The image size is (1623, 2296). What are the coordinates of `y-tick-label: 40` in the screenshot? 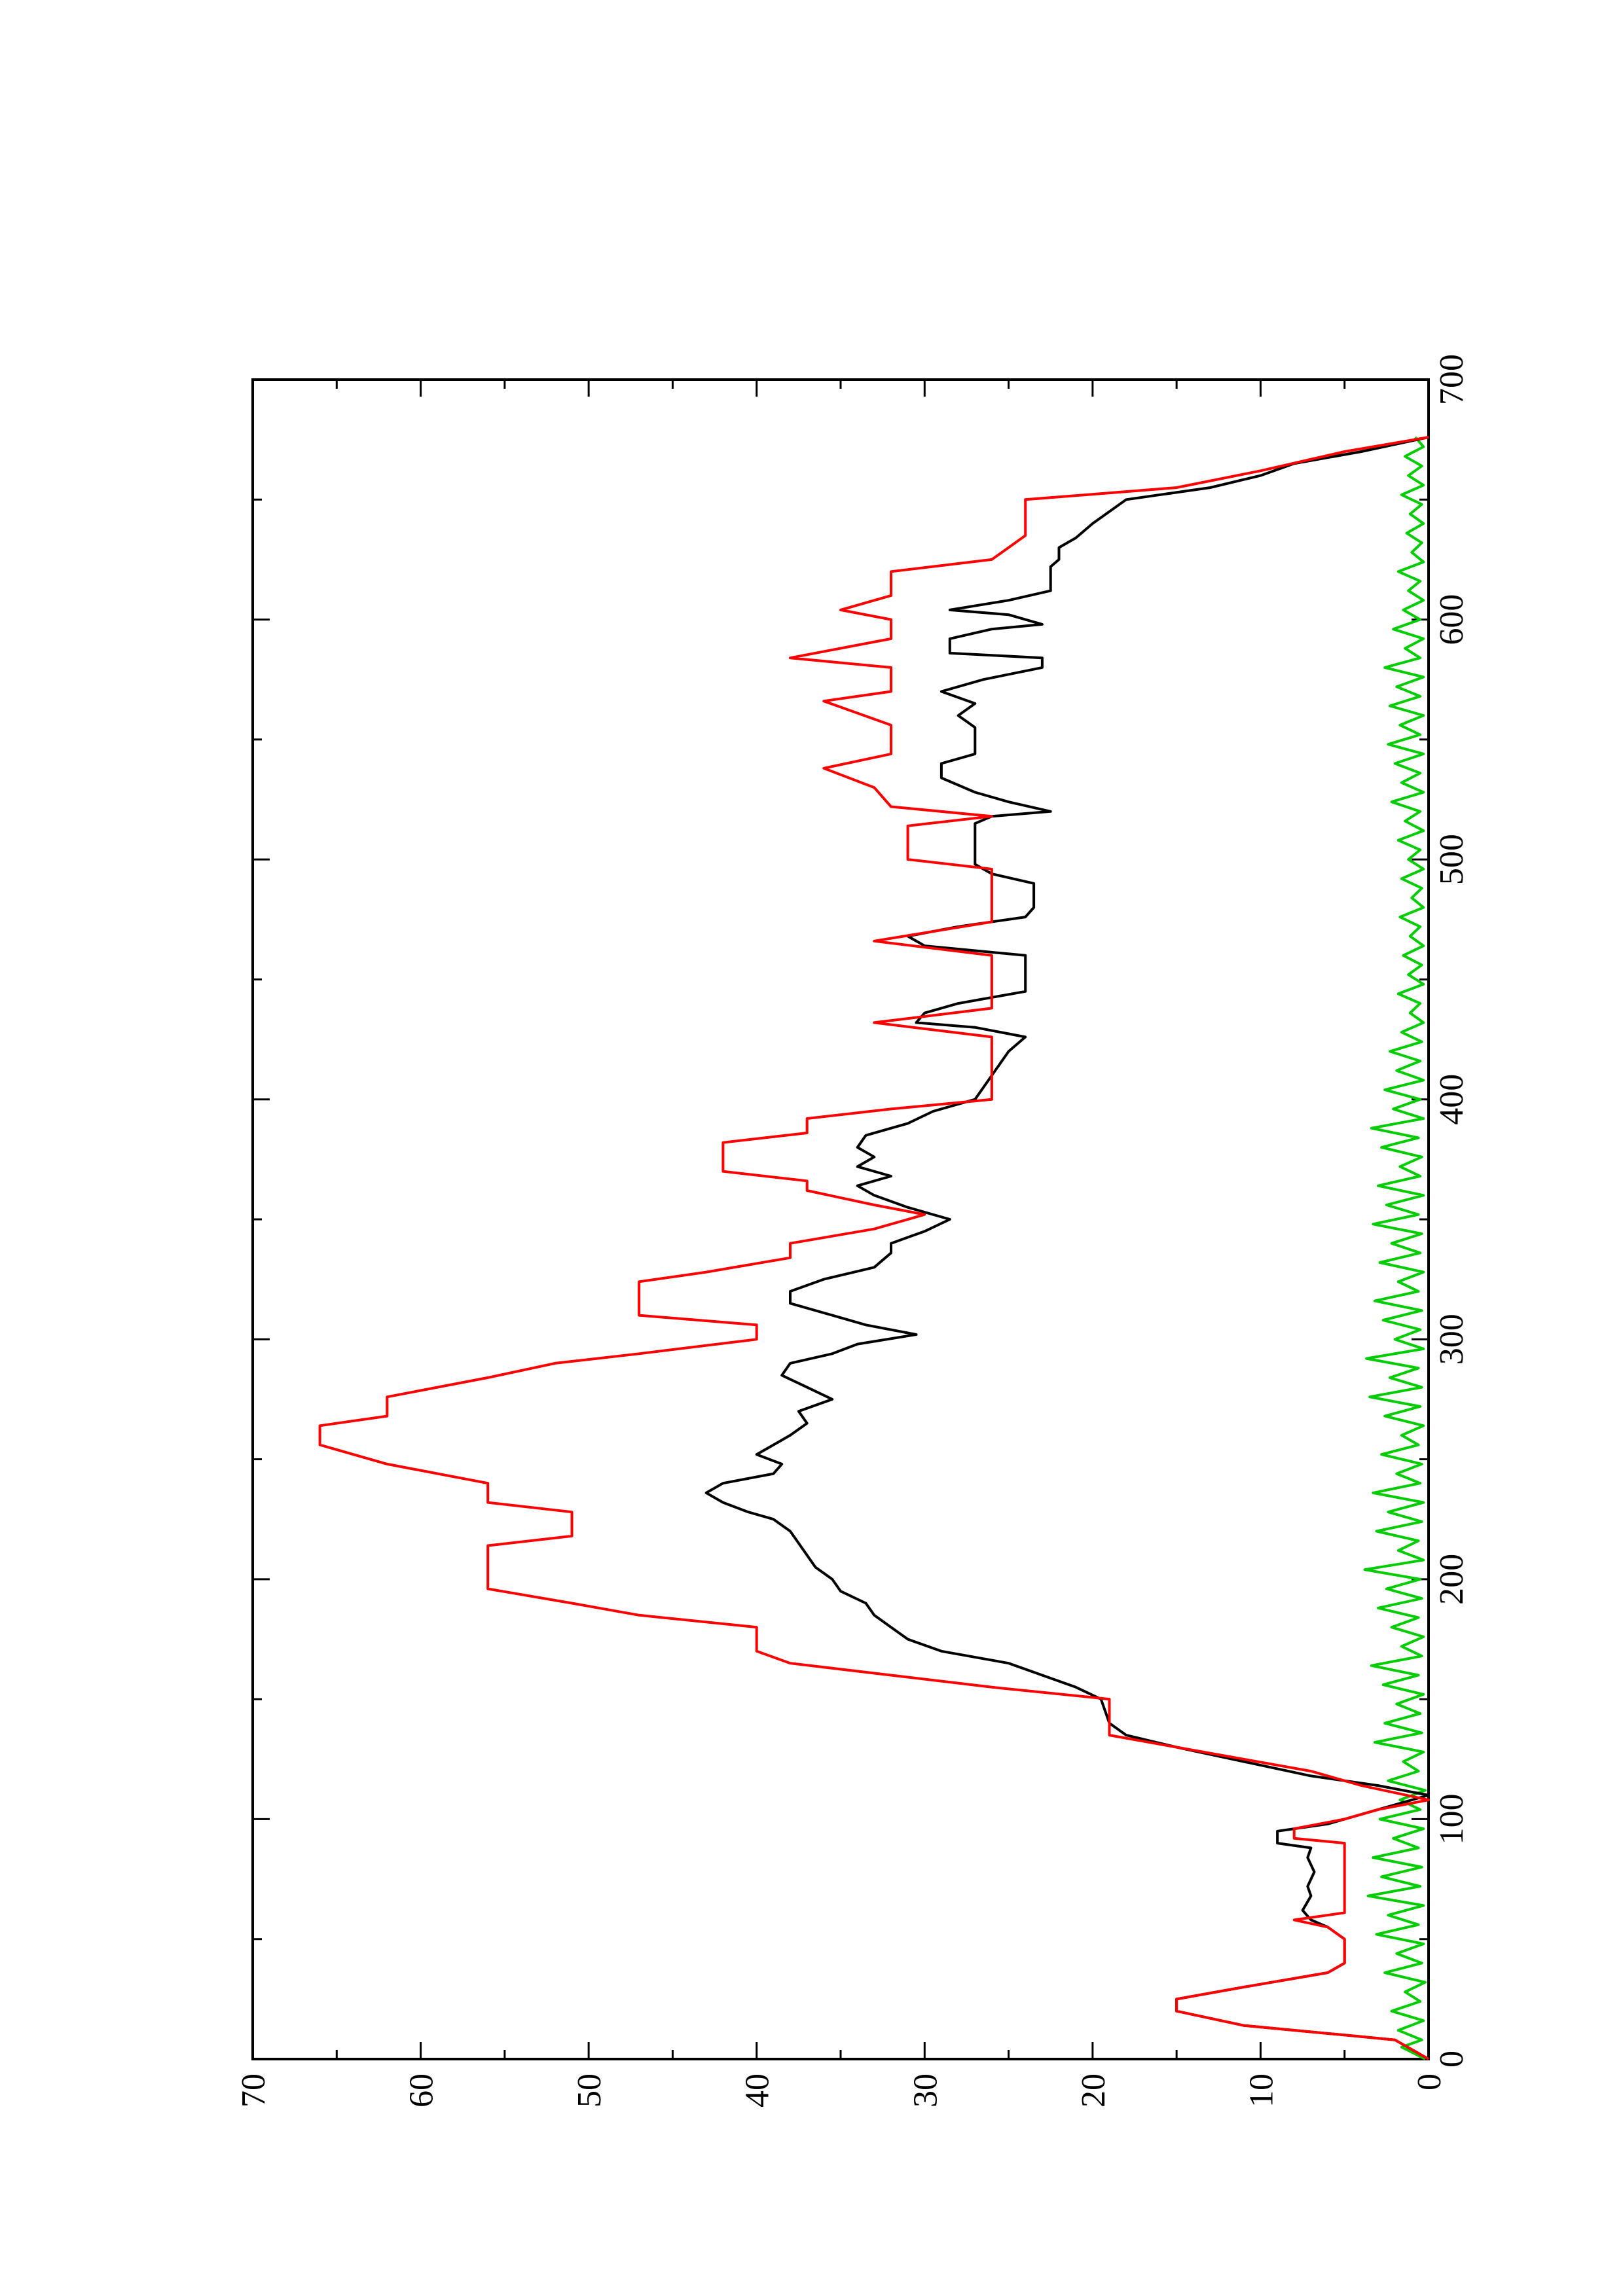 It's located at (757, 2090).